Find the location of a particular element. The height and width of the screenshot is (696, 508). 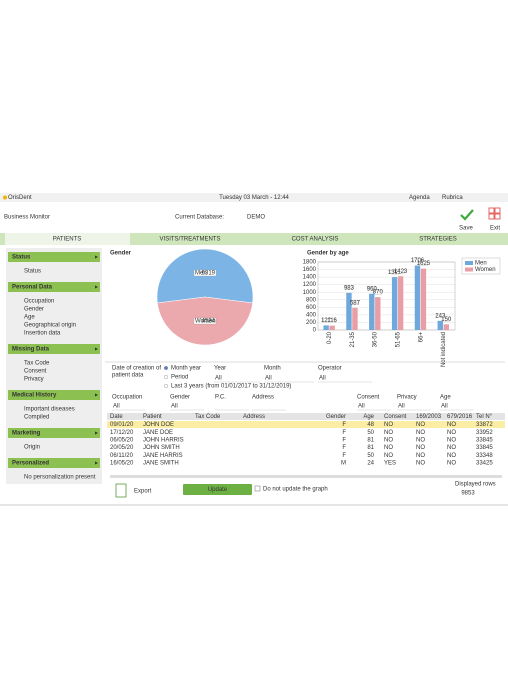

export-label: Export is located at coordinates (143, 492).